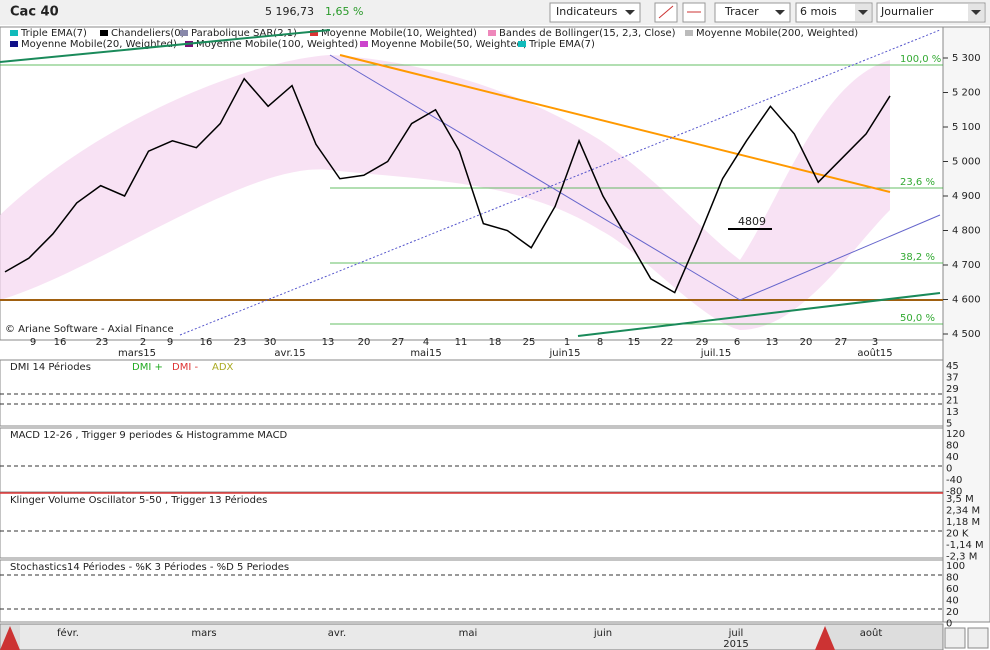 This screenshot has width=990, height=650. Describe the element at coordinates (875, 342) in the screenshot. I see `x-day-label: 3` at that location.